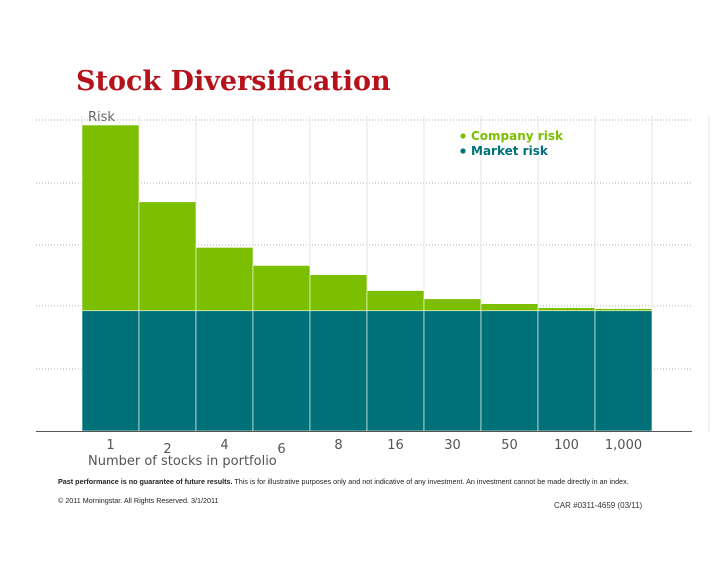 The height and width of the screenshot is (563, 728). What do you see at coordinates (110, 445) in the screenshot?
I see `x-tick-label: 1` at bounding box center [110, 445].